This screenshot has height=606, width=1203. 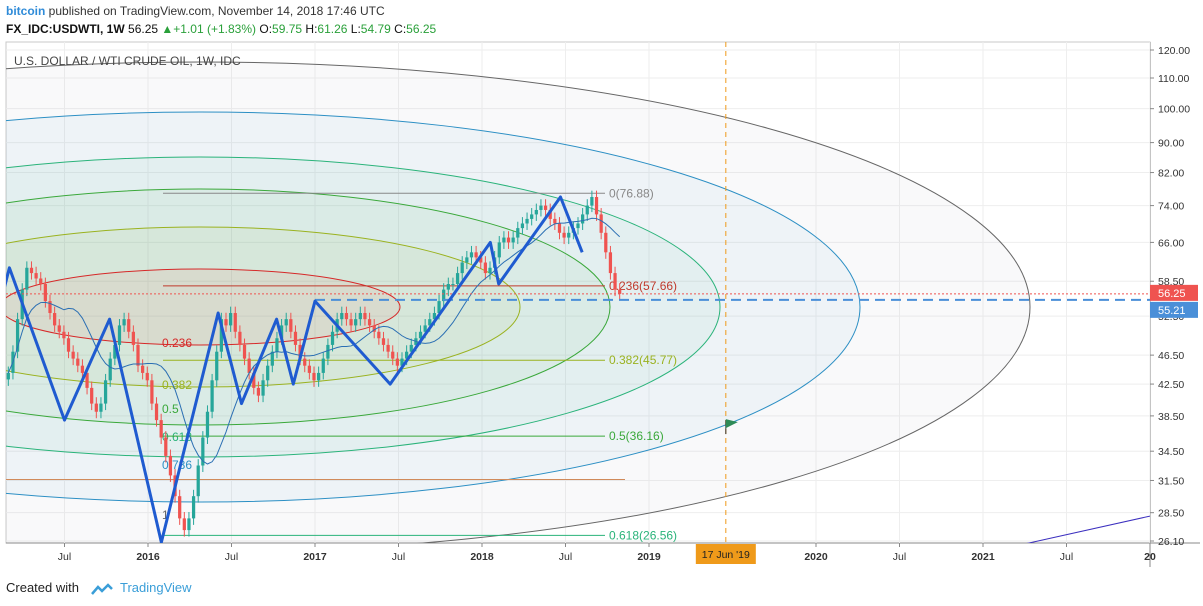 I want to click on fib-level-label: 0.382(45.77), so click(x=643, y=360).